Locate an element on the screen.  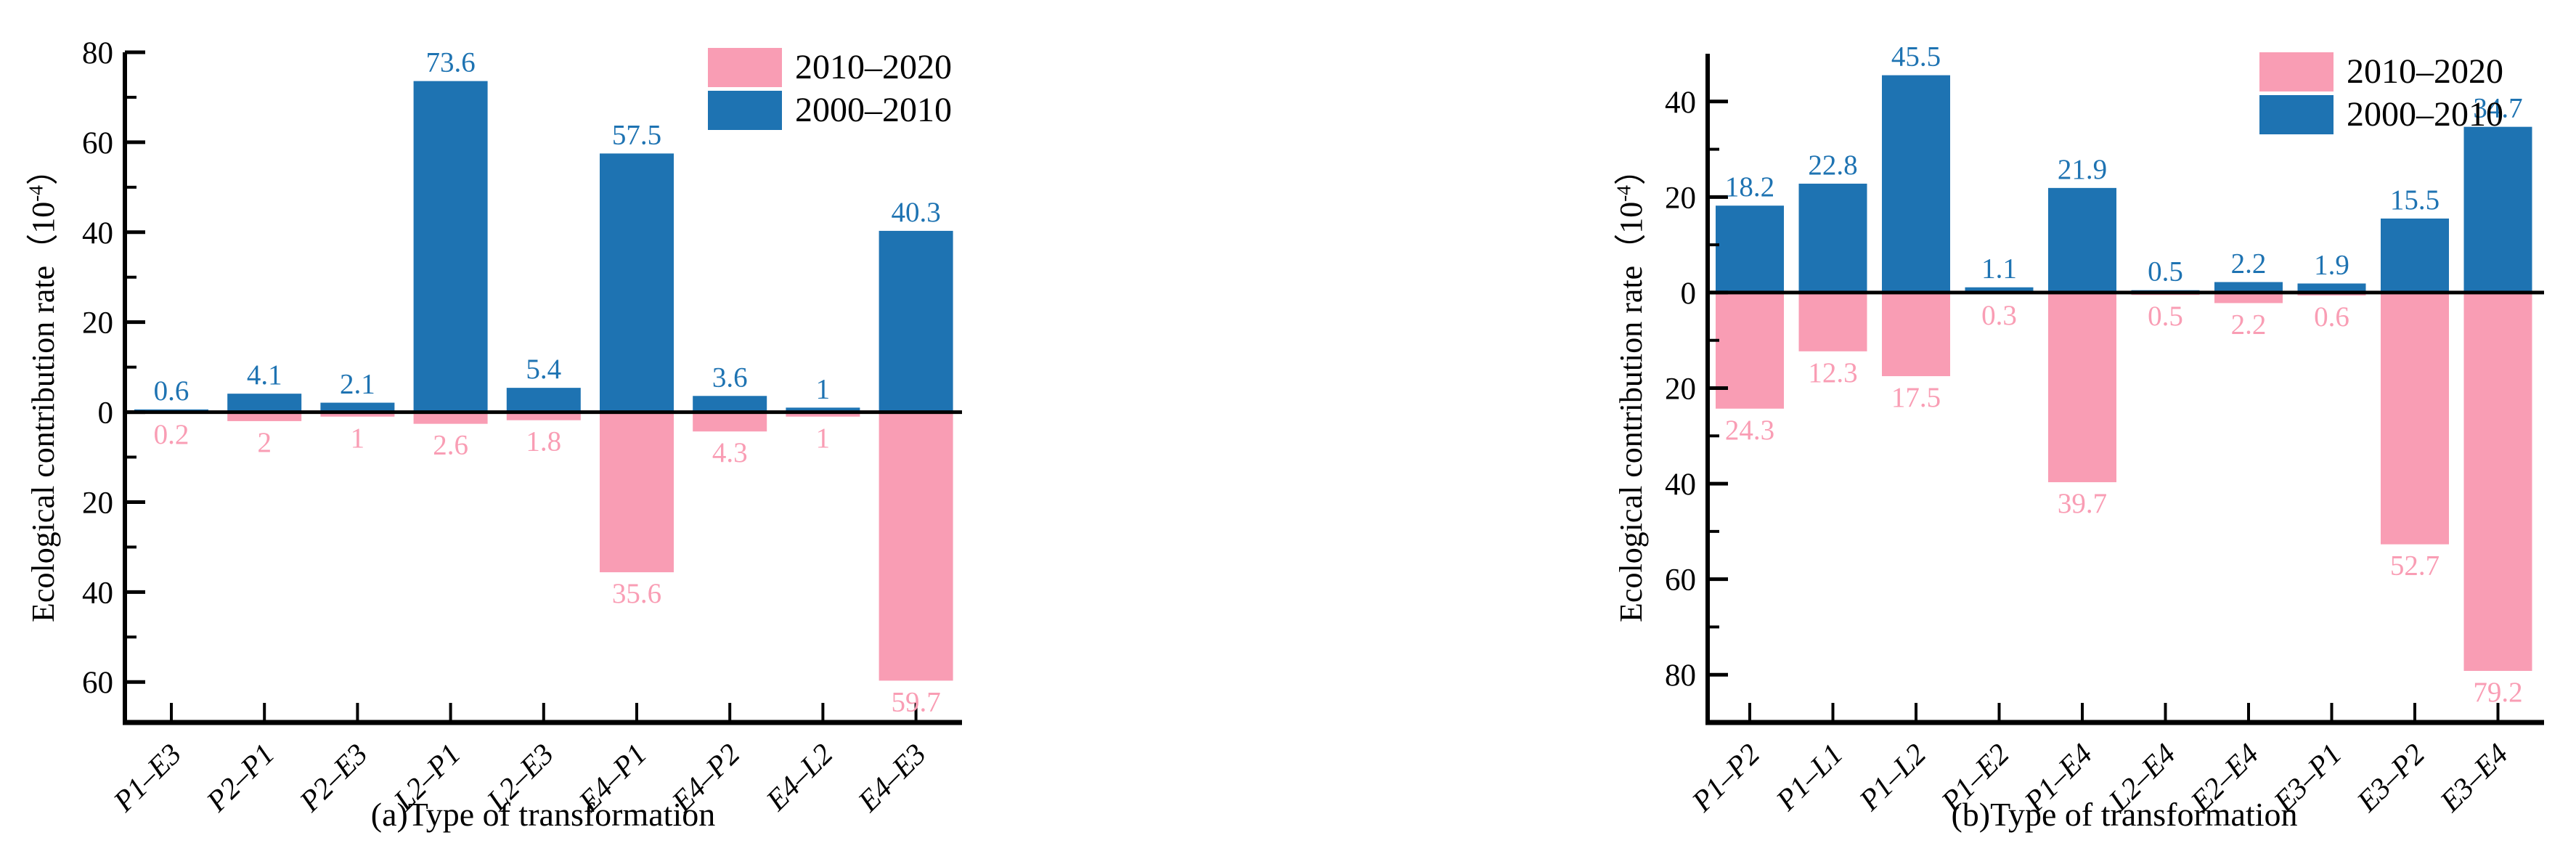
bar-value-label-2000-2010: 1.1 is located at coordinates (1999, 269).